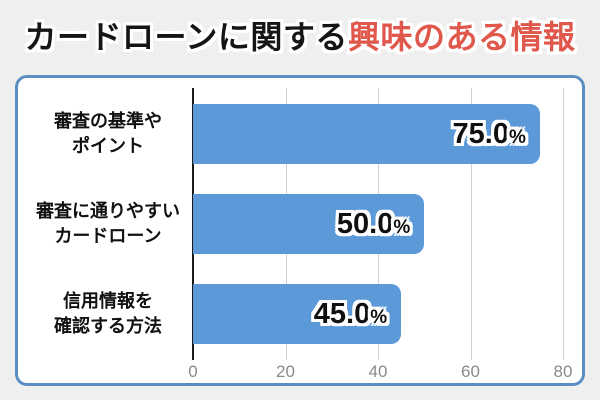 Image resolution: width=600 pixels, height=400 pixels. Describe the element at coordinates (108, 133) in the screenshot. I see `category-label: 審査の基準や ポイント` at that location.